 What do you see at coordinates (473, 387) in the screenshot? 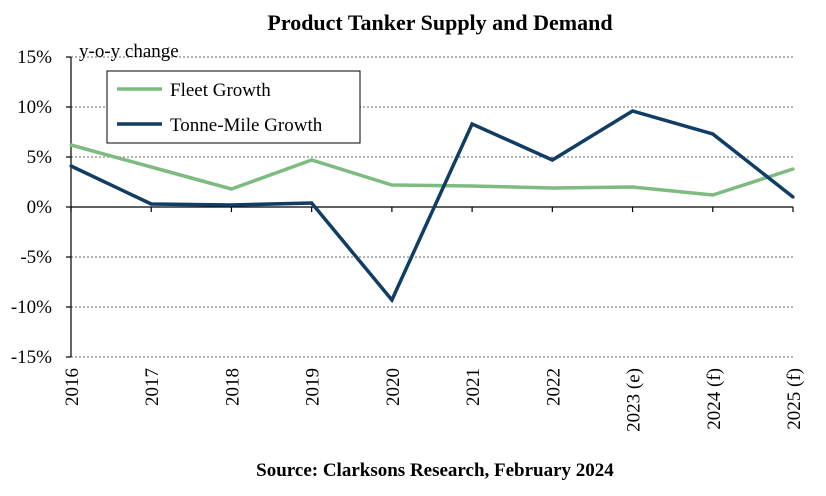
I see `x-tick-label: 2021` at bounding box center [473, 387].